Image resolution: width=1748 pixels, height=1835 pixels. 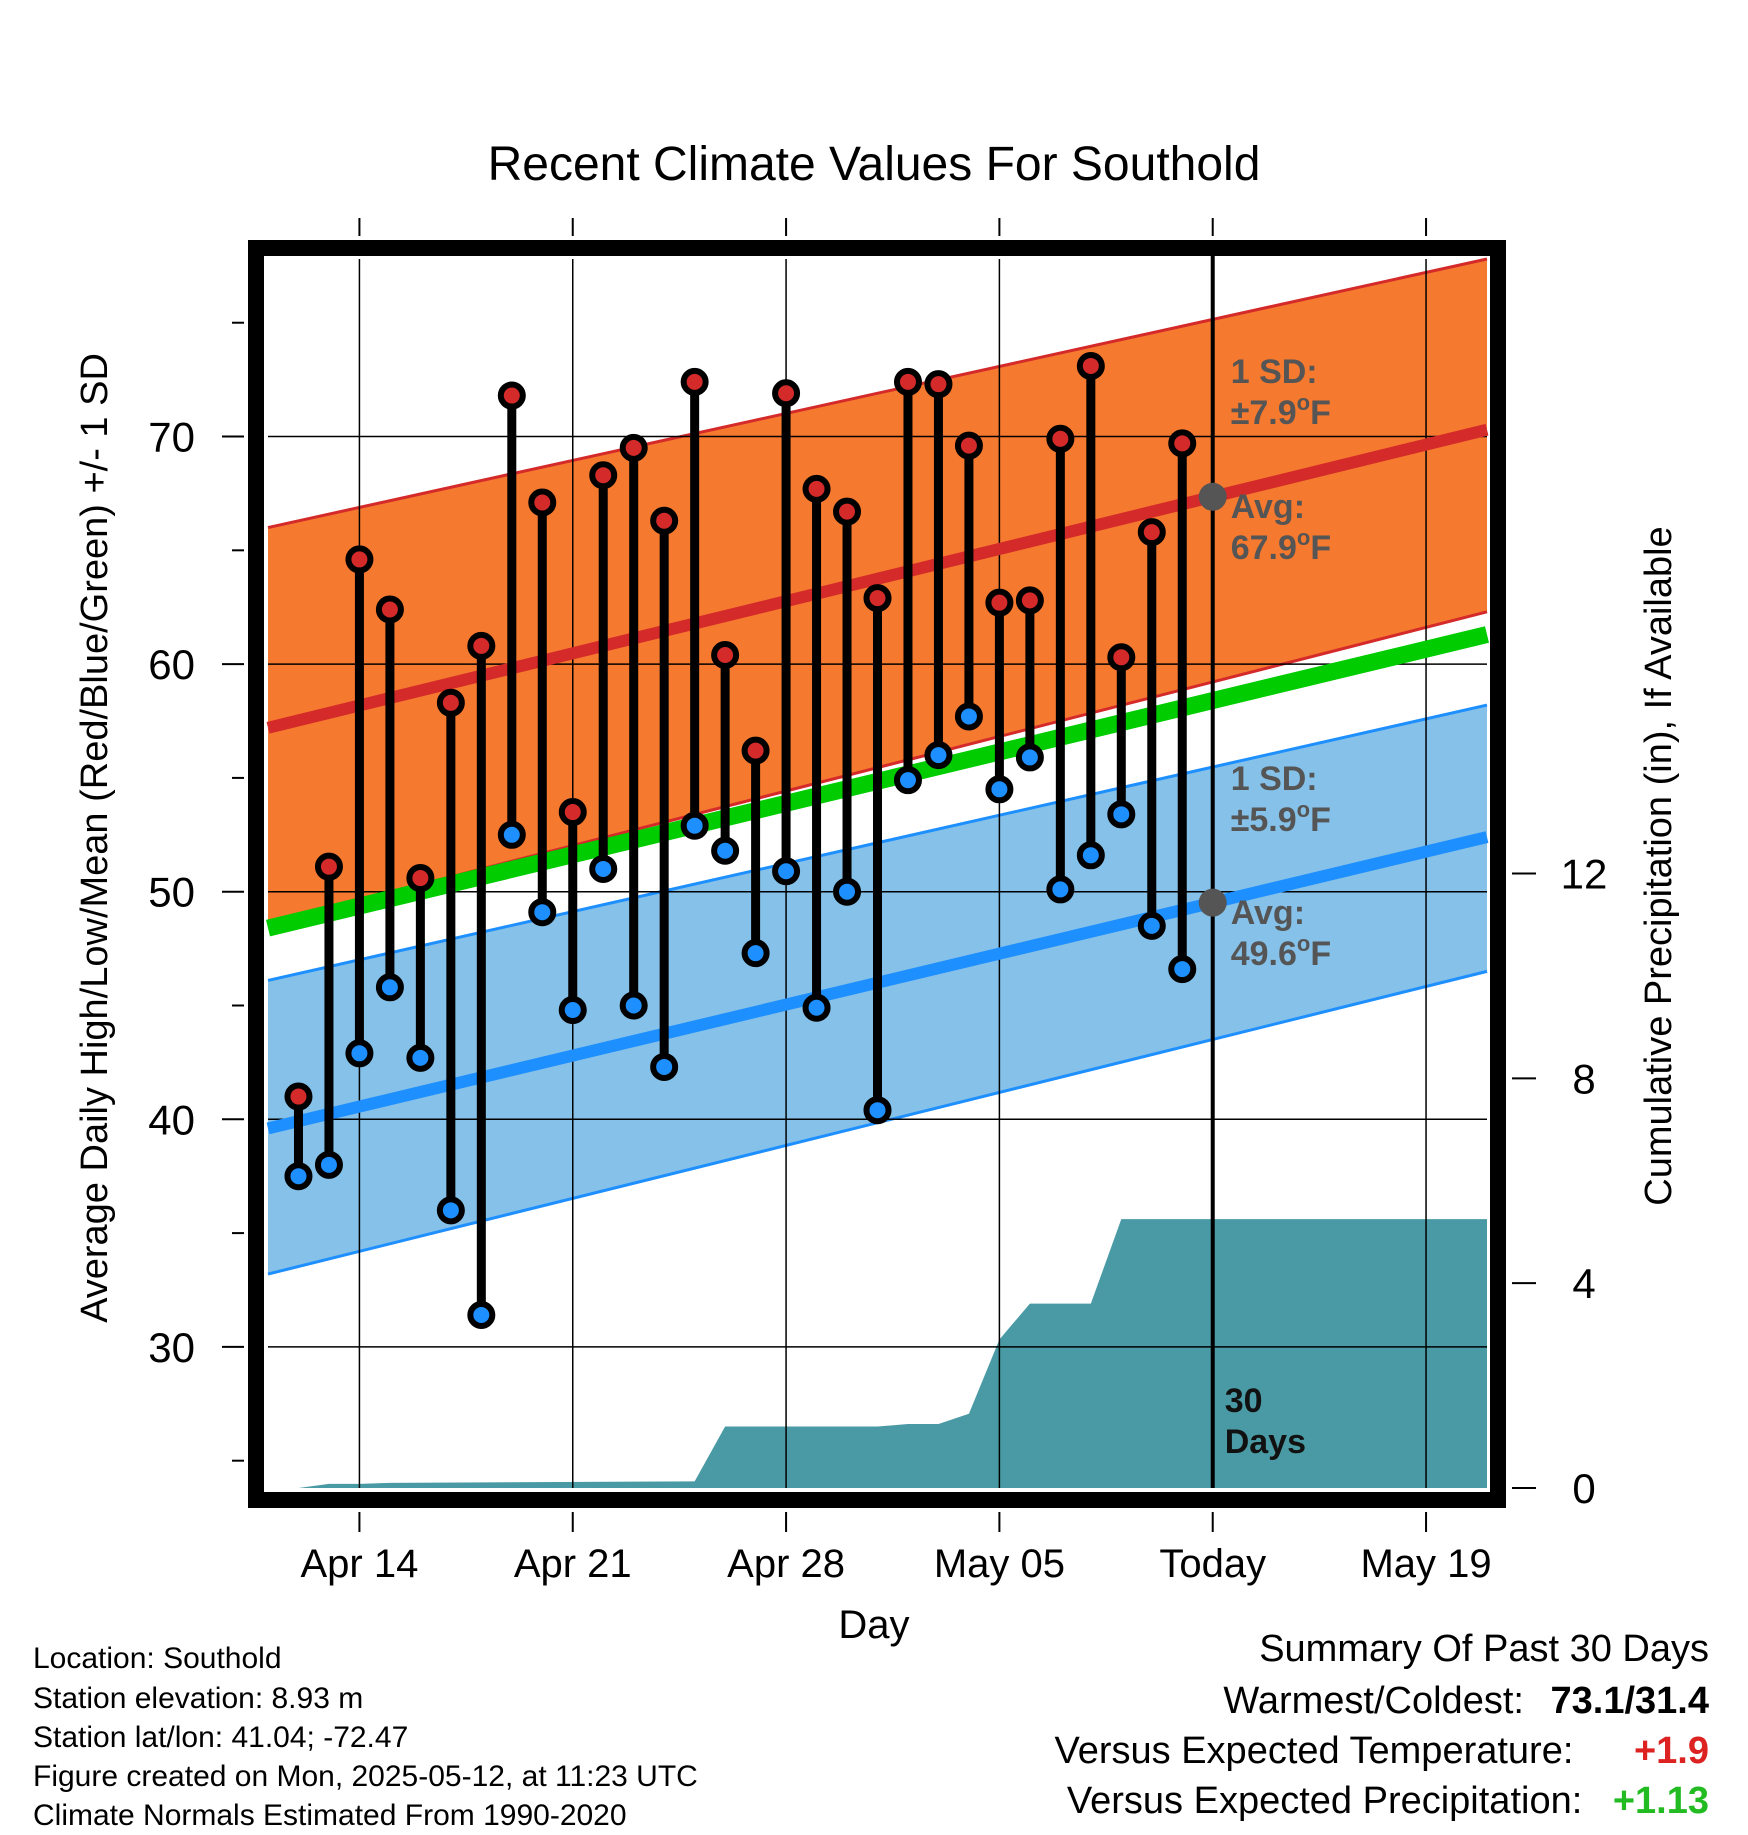 What do you see at coordinates (1314, 1751) in the screenshot?
I see `summary-temp-label: Versus Expected Temperature:` at bounding box center [1314, 1751].